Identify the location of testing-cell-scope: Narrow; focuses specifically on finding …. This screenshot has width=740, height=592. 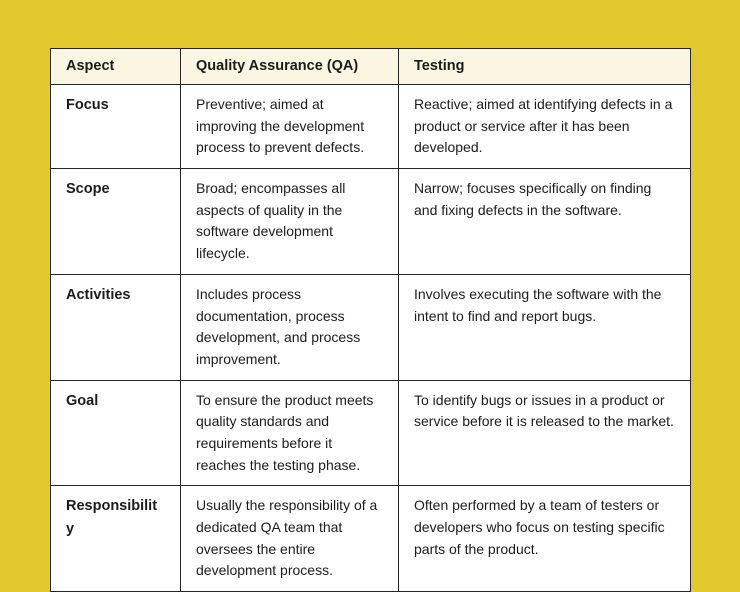
(544, 221).